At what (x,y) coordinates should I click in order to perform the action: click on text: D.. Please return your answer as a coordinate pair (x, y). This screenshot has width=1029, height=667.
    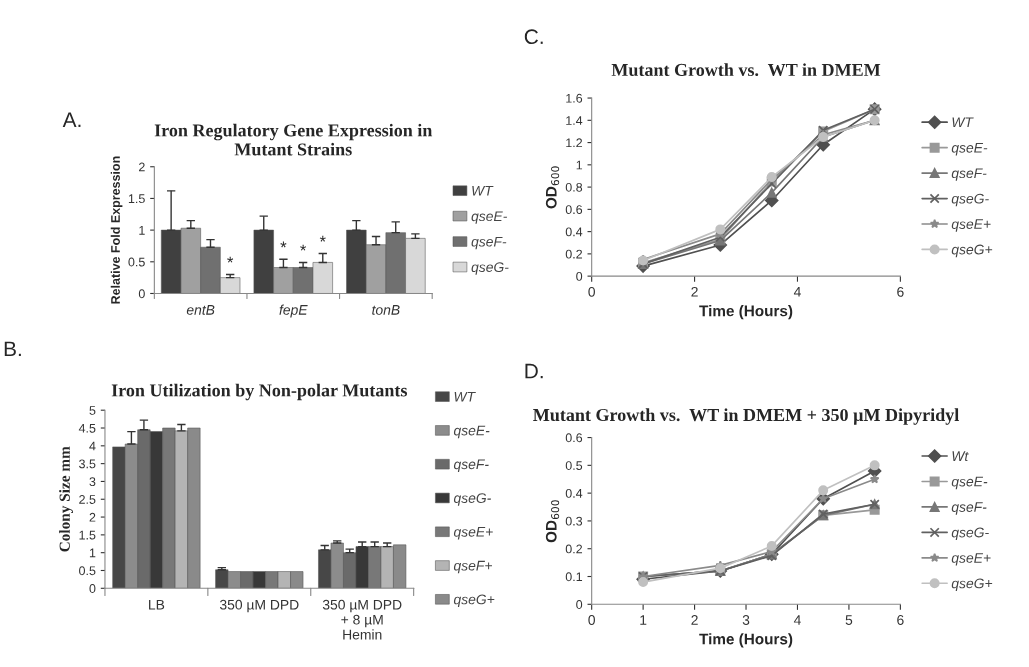
    Looking at the image, I should click on (534, 371).